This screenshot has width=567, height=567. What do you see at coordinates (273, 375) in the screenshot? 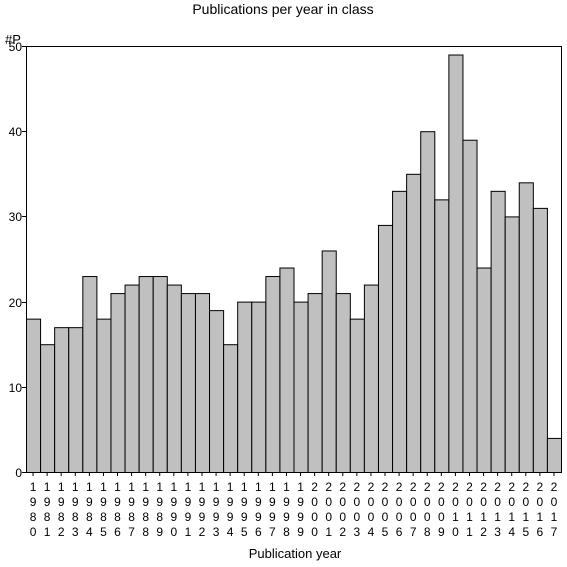
I see `bar-1997` at bounding box center [273, 375].